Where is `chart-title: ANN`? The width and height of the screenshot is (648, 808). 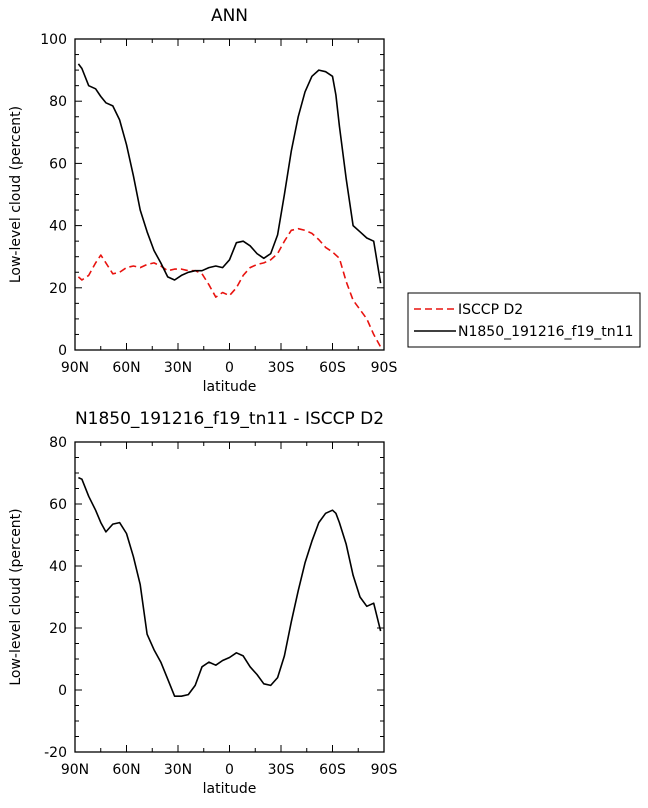
chart-title: ANN is located at coordinates (229, 16).